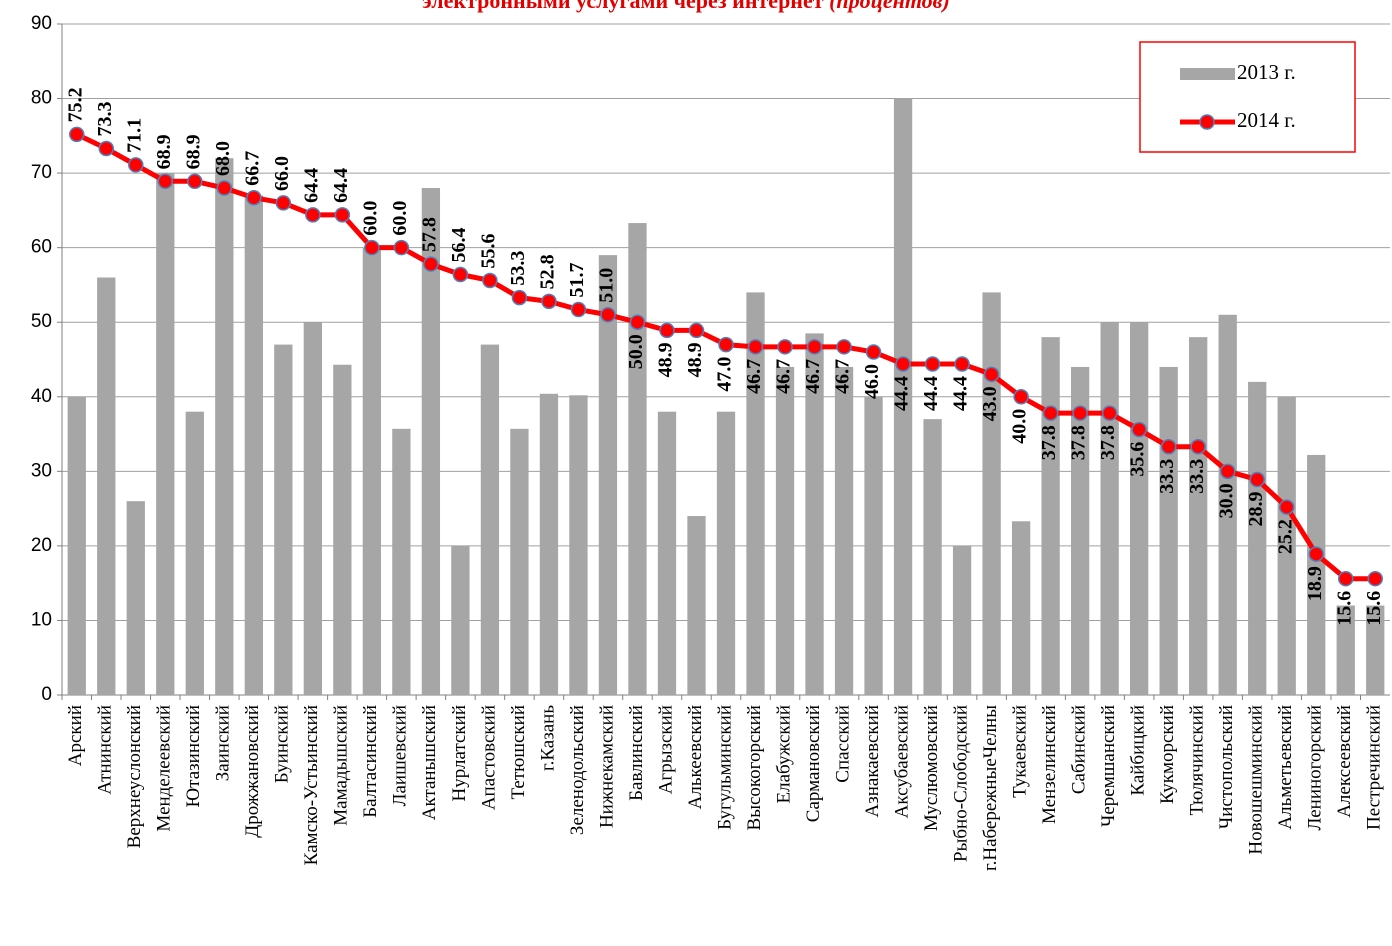 Image resolution: width=1392 pixels, height=946 pixels. Describe the element at coordinates (1019, 751) in the screenshot. I see `x-tick-label: Тукаевский` at that location.